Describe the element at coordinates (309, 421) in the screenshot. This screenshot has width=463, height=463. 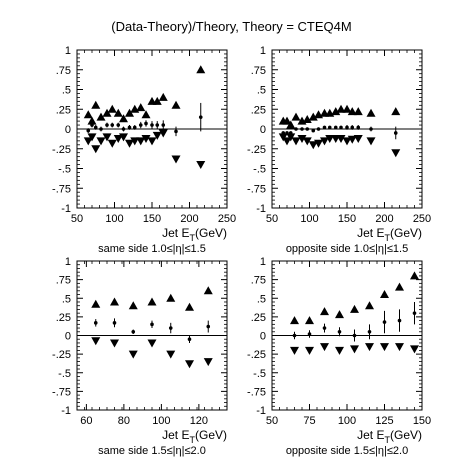
I see `x-tick-label: 75` at that location.